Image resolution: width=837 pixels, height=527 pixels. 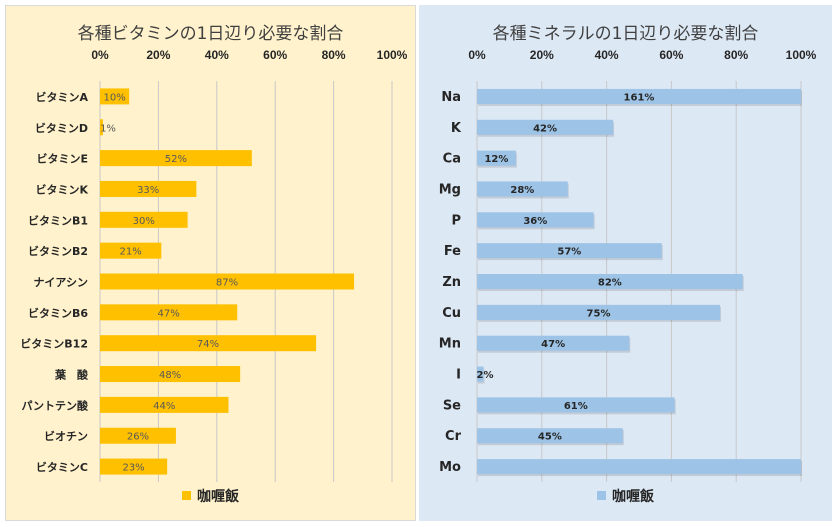 I want to click on data-label: 33%, so click(x=148, y=190).